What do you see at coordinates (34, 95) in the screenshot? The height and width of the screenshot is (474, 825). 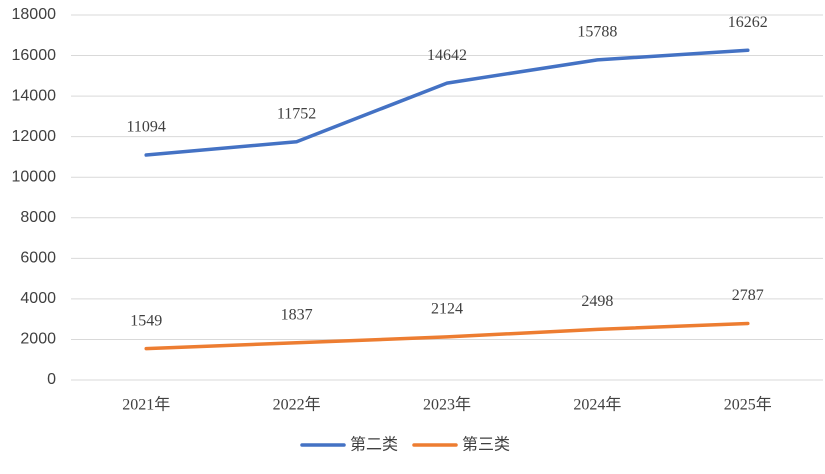 I see `y-tick-label: 14000` at bounding box center [34, 95].